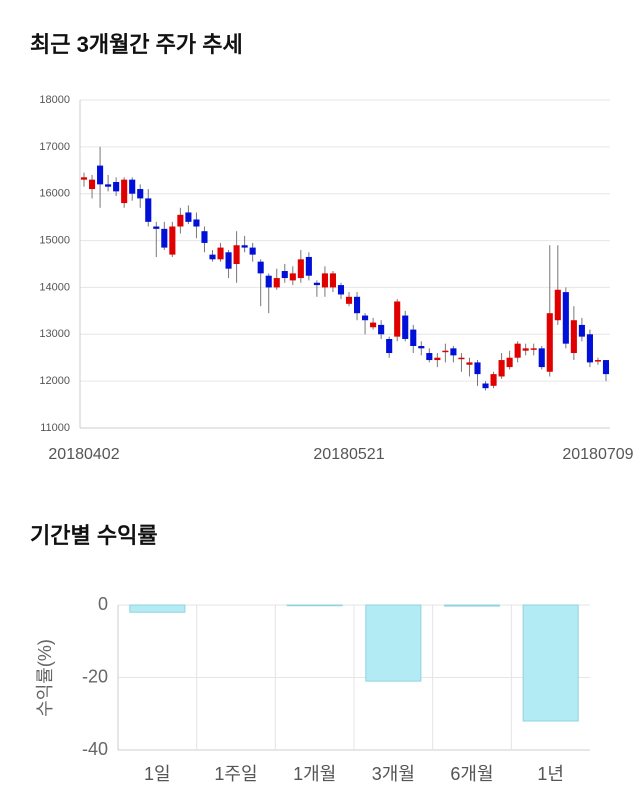 This screenshot has width=640, height=810. What do you see at coordinates (55, 428) in the screenshot?
I see `y-tick-label: 11000` at bounding box center [55, 428].